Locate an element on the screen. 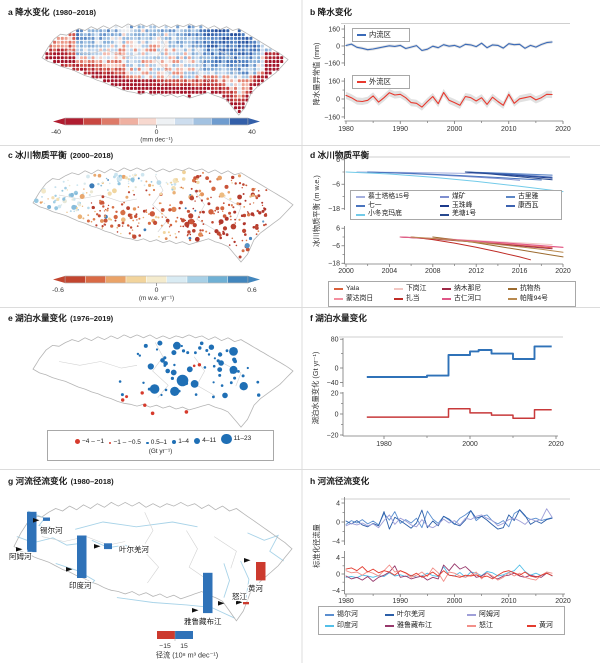 This screenshot has height=663, width=600. panel-h-title: h 河流径流变化 is located at coordinates (340, 481).